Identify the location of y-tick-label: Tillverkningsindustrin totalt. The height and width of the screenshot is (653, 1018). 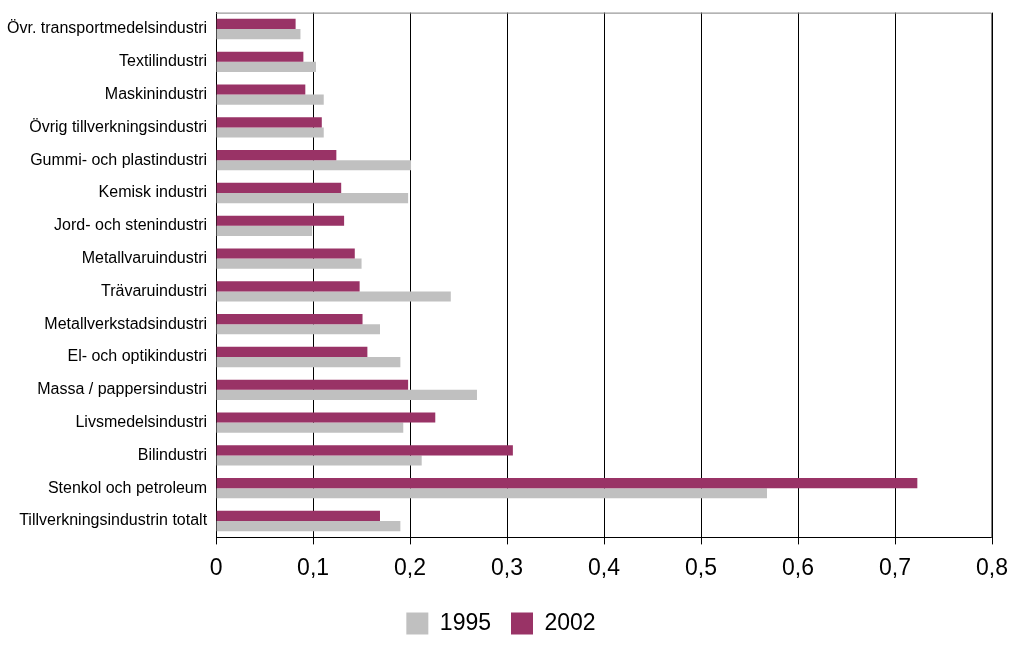
(113, 520).